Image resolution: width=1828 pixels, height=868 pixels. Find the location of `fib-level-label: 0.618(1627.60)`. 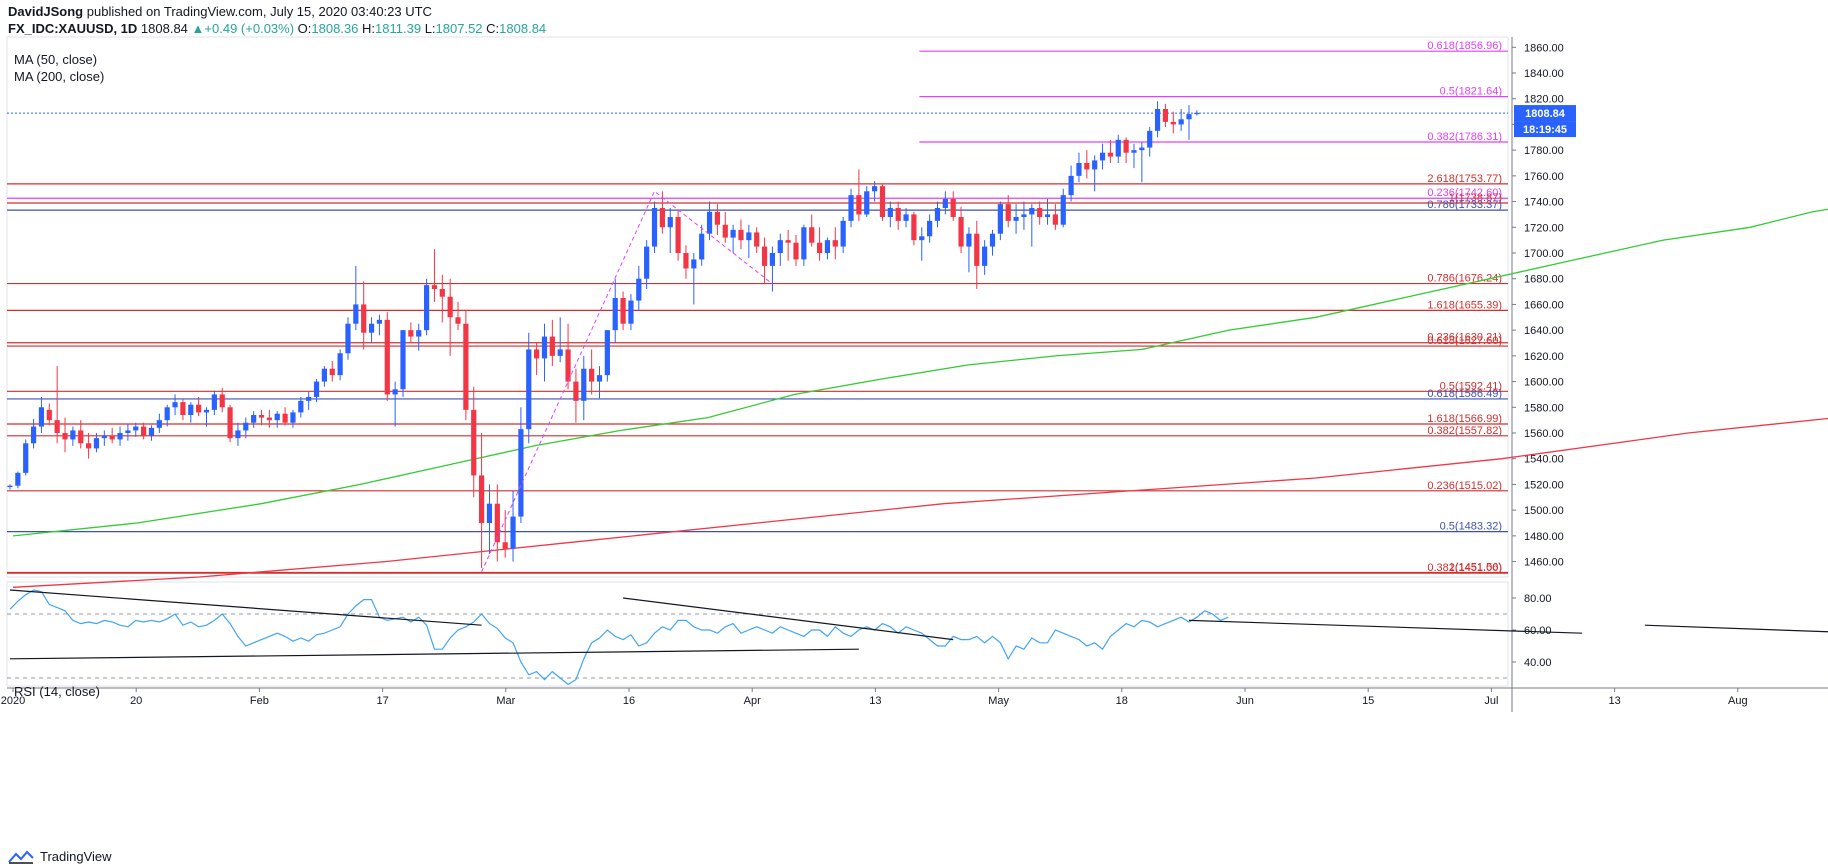

fib-level-label: 0.618(1627.60) is located at coordinates (1464, 341).